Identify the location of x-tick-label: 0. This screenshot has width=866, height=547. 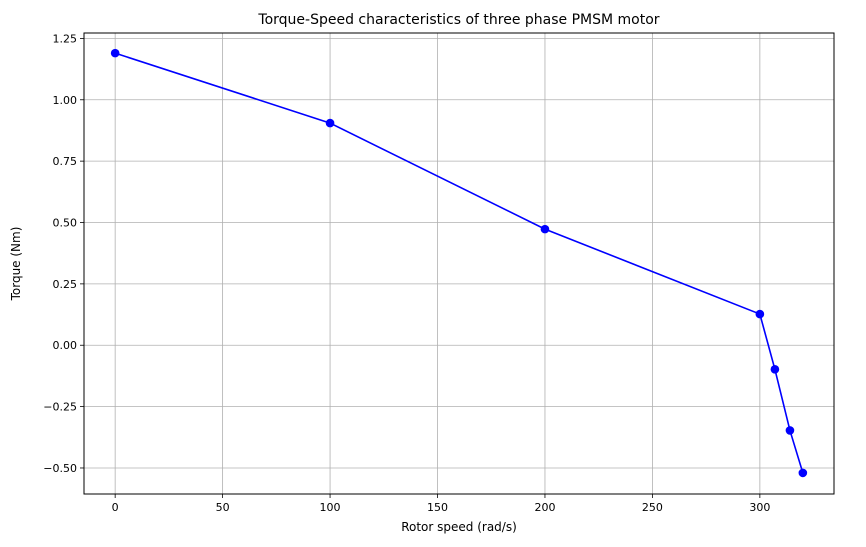
(115, 507).